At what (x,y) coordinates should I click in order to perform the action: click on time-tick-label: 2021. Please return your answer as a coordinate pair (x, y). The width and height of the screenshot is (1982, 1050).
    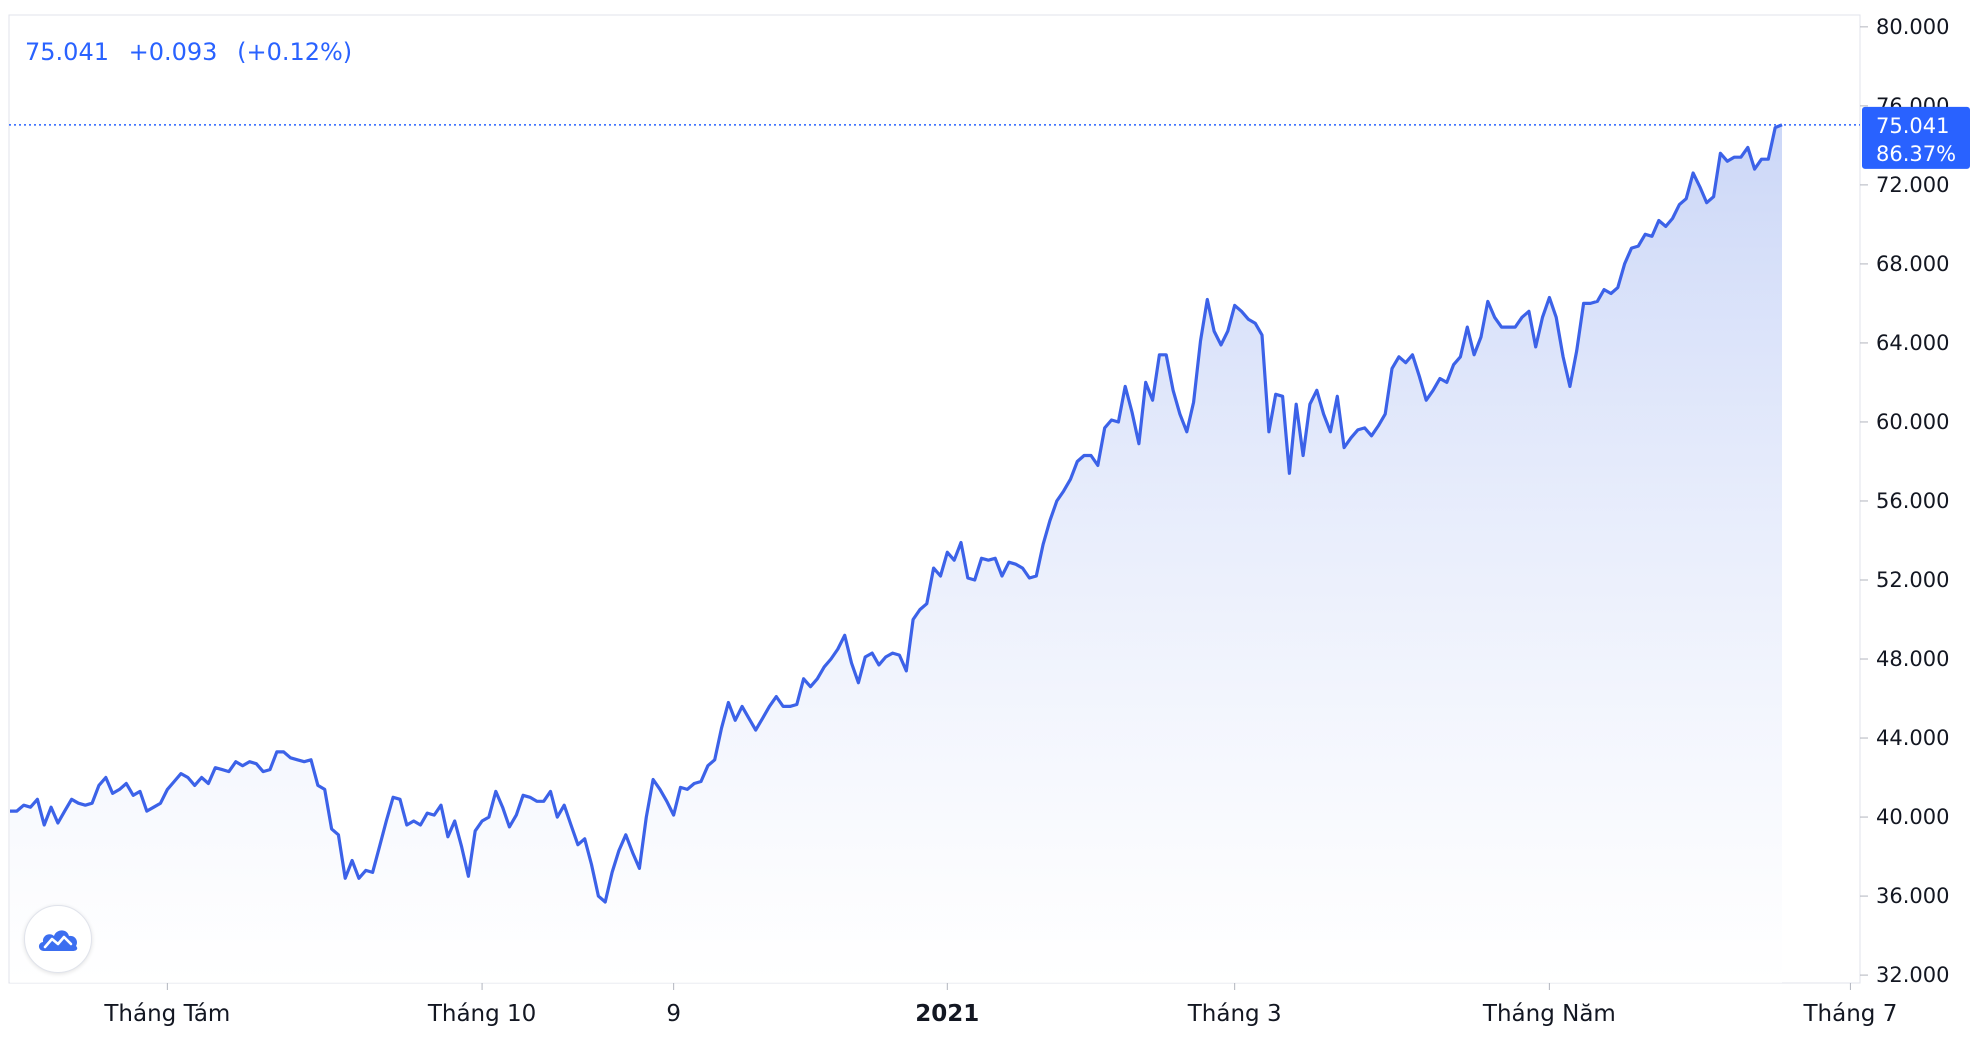
    Looking at the image, I should click on (947, 1014).